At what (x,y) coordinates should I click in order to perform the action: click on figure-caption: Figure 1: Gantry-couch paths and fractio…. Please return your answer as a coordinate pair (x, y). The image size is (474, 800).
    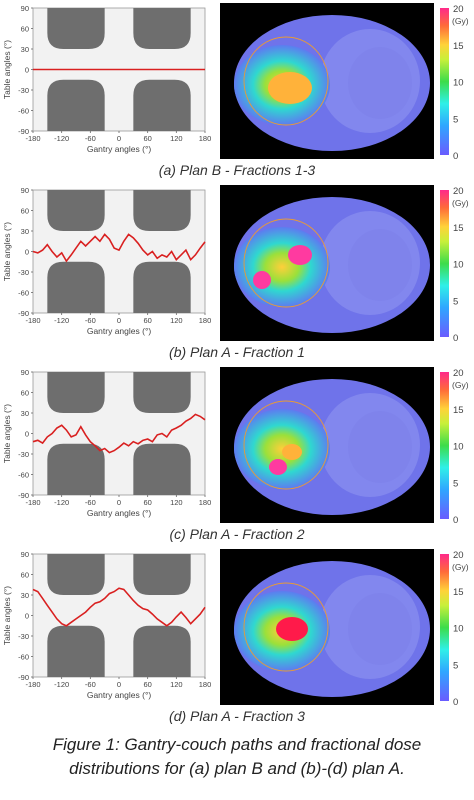
    Looking at the image, I should click on (237, 756).